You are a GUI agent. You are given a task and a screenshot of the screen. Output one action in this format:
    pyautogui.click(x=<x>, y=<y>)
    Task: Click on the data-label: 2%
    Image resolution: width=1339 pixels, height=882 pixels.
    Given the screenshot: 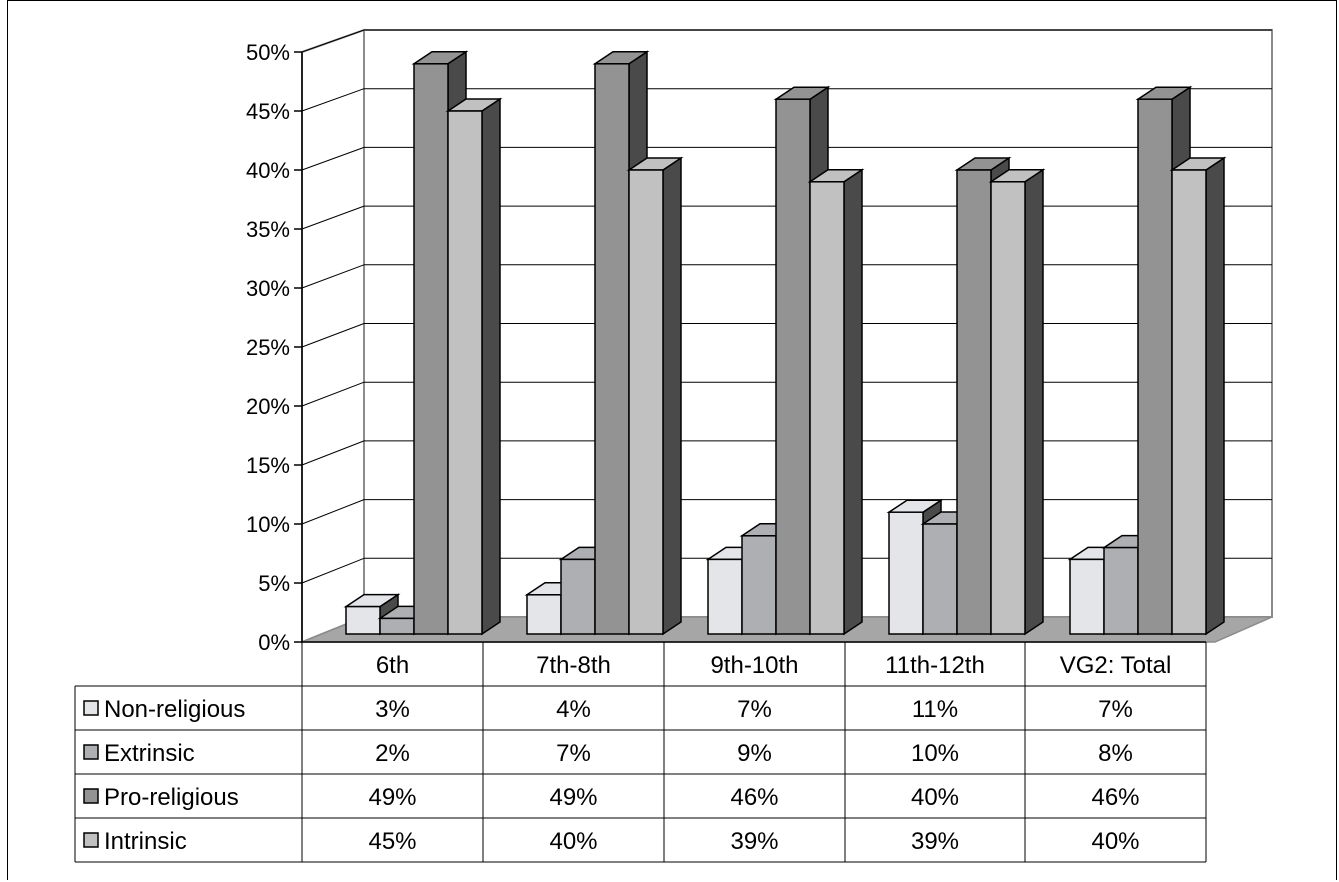 What is the action you would take?
    pyautogui.click(x=392, y=753)
    